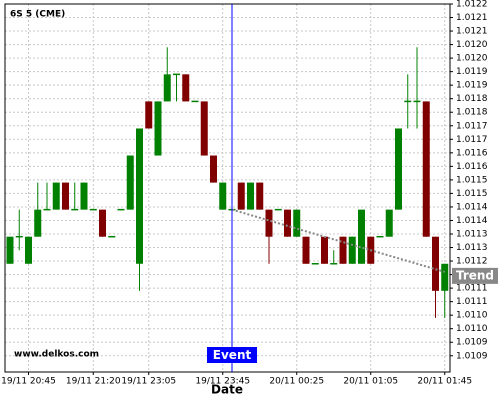 This screenshot has height=400, width=500. What do you see at coordinates (296, 382) in the screenshot?
I see `x-tick-label: 20/11 00:25` at bounding box center [296, 382].